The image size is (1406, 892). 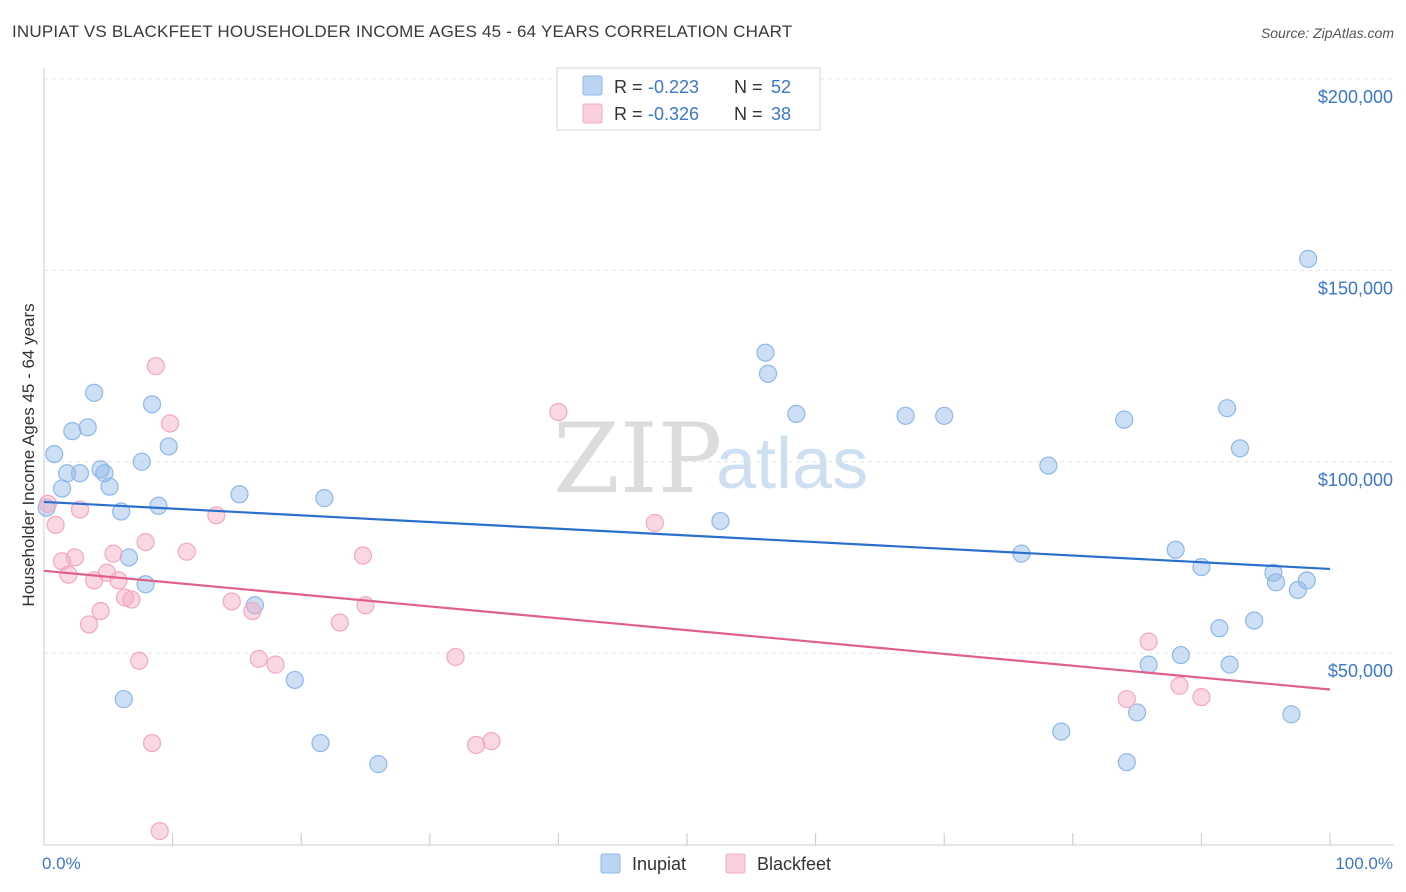 I want to click on stats-r-value-inupiat: -0.223, so click(x=673, y=87).